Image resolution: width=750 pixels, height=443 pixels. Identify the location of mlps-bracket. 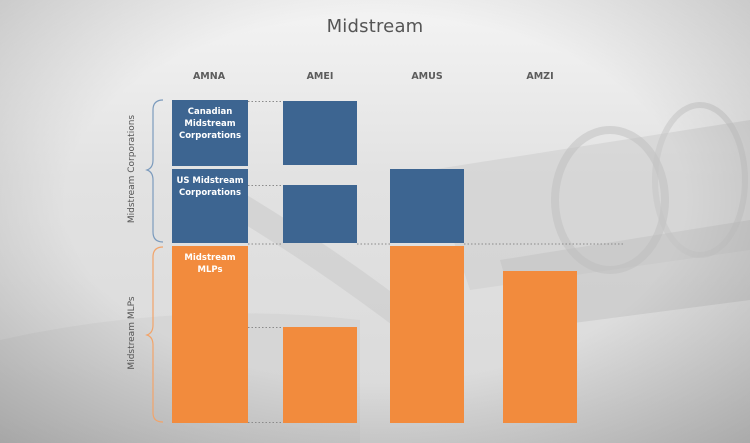
(154, 334).